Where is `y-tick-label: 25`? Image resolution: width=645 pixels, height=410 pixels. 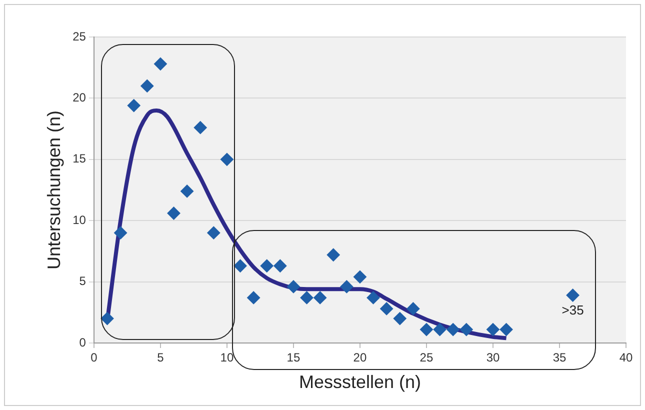 y-tick-label: 25 is located at coordinates (79, 36).